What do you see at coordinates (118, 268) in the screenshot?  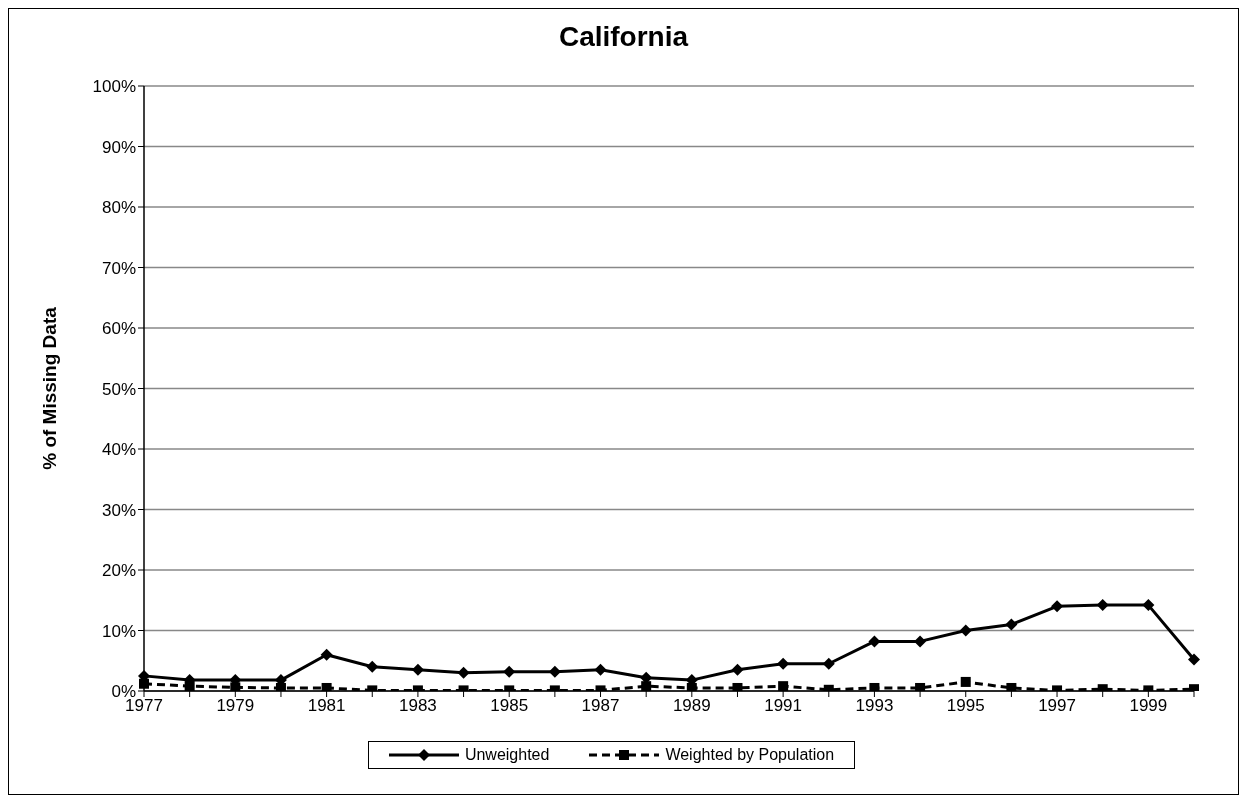 I see `y-tick-label: 70%` at bounding box center [118, 268].